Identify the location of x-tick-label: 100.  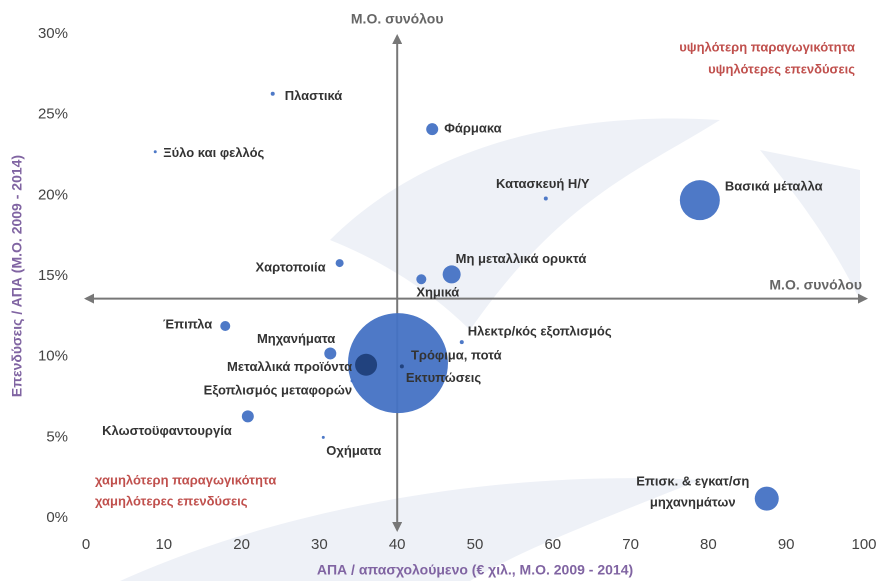
(863, 544).